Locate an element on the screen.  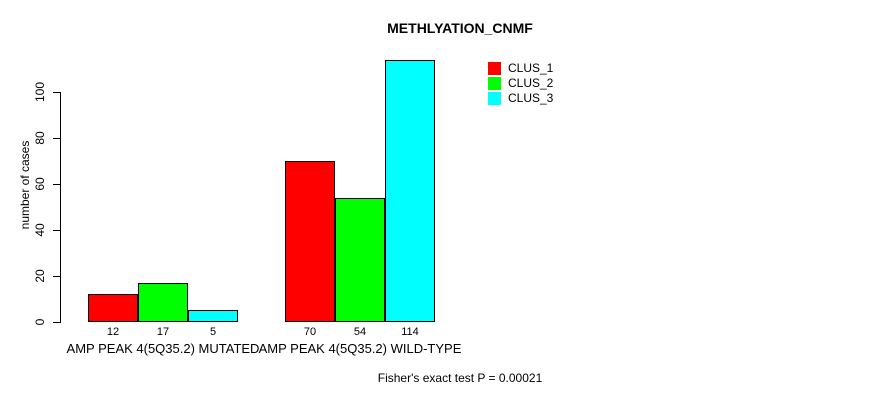
y-tick-label: 80 is located at coordinates (40, 138).